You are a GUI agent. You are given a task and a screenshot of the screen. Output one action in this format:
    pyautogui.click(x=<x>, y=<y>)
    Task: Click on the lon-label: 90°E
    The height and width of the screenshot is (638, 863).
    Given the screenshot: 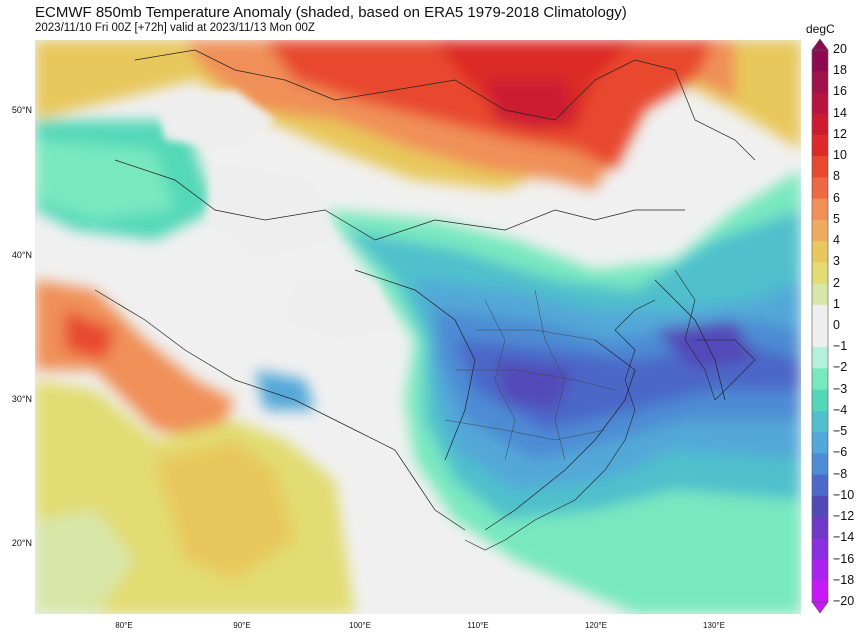 What is the action you would take?
    pyautogui.click(x=242, y=625)
    